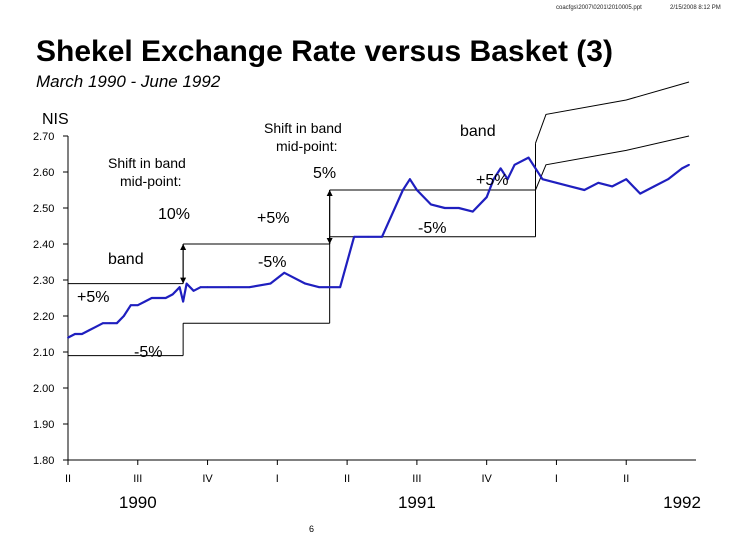 This screenshot has height=540, width=756. What do you see at coordinates (324, 173) in the screenshot?
I see `annotation-shift-5-value: 5%` at bounding box center [324, 173].